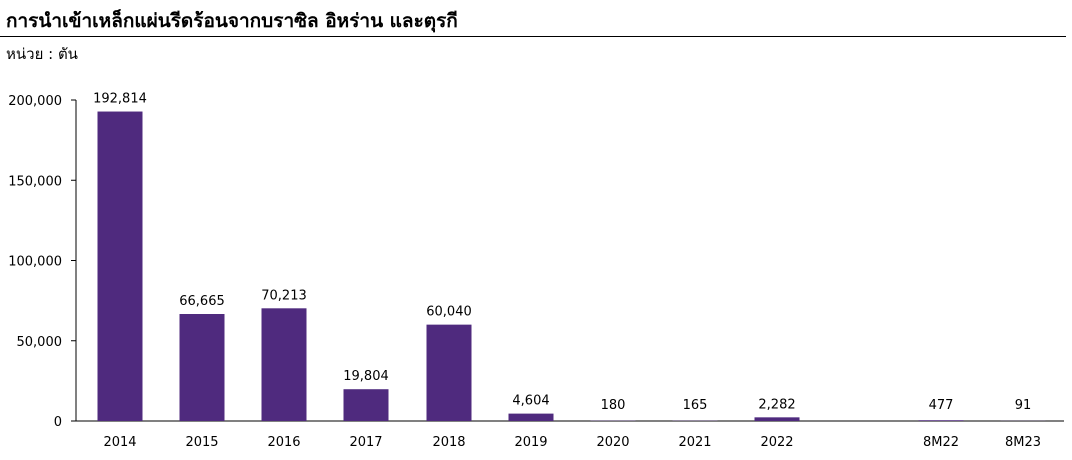 The height and width of the screenshot is (460, 1072). Describe the element at coordinates (941, 442) in the screenshot. I see `x-tick-label: 8M22` at that location.